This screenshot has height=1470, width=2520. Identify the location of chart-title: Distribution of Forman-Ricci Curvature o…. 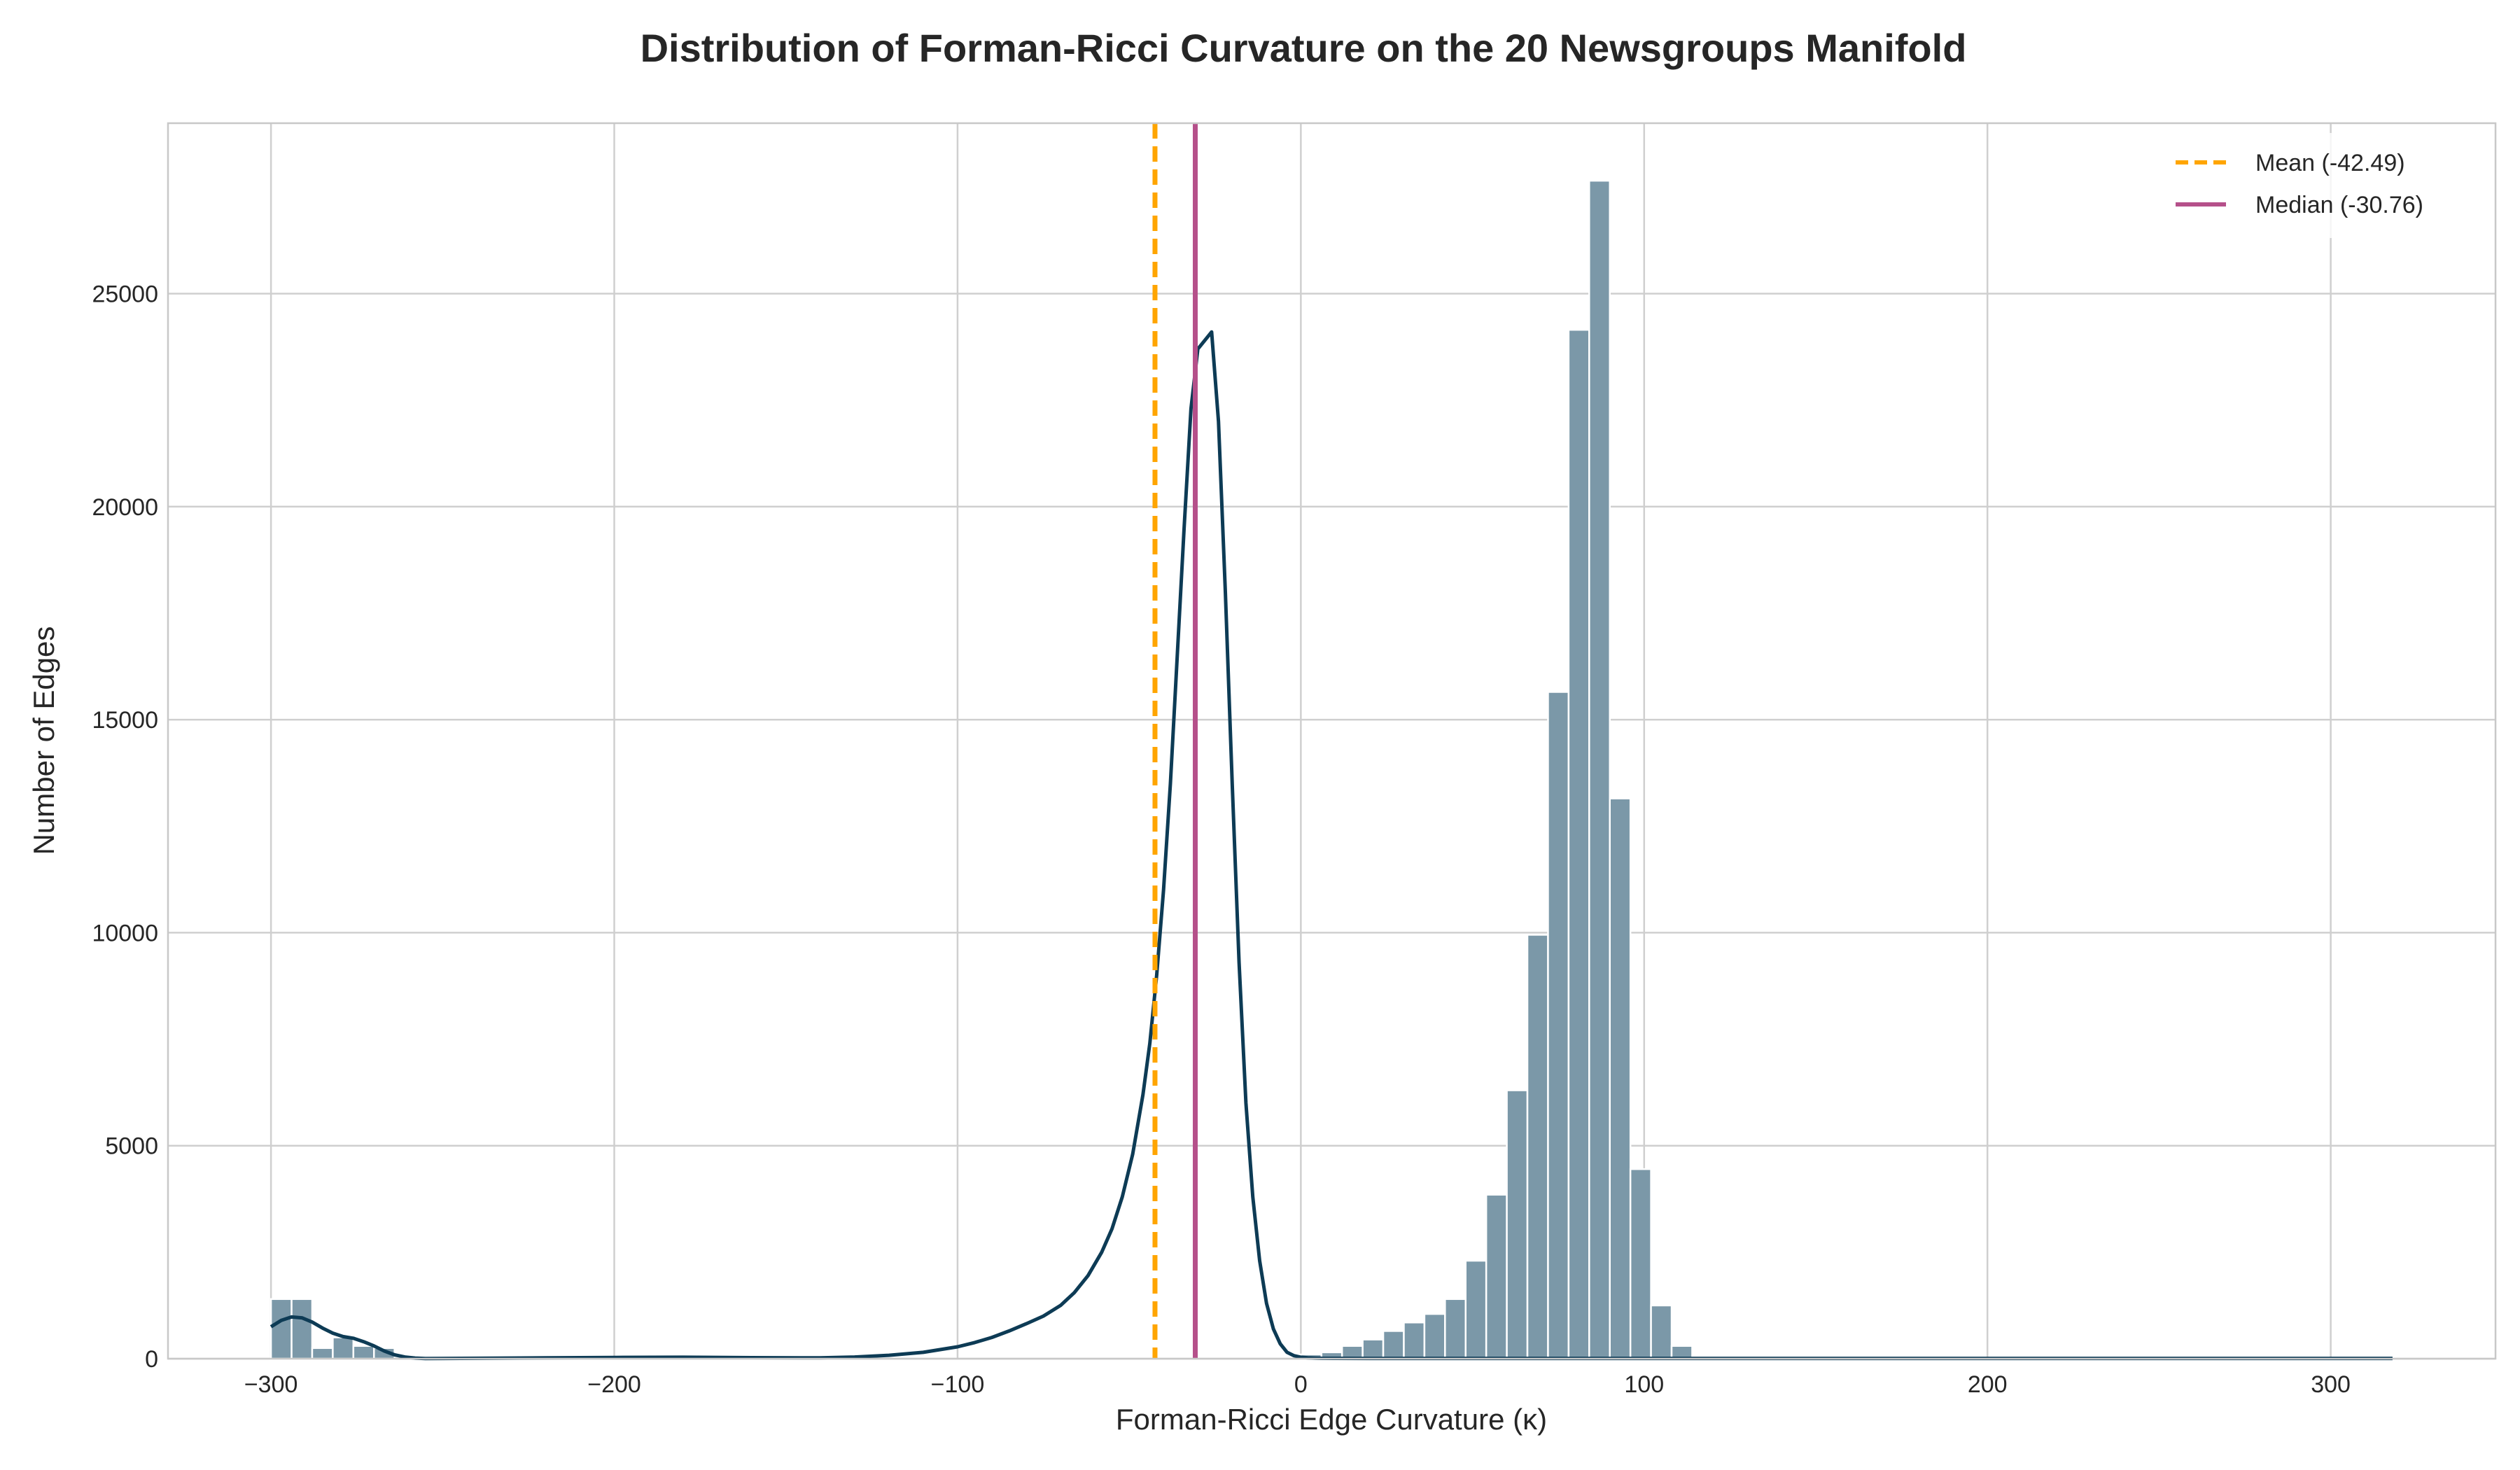
(1303, 48).